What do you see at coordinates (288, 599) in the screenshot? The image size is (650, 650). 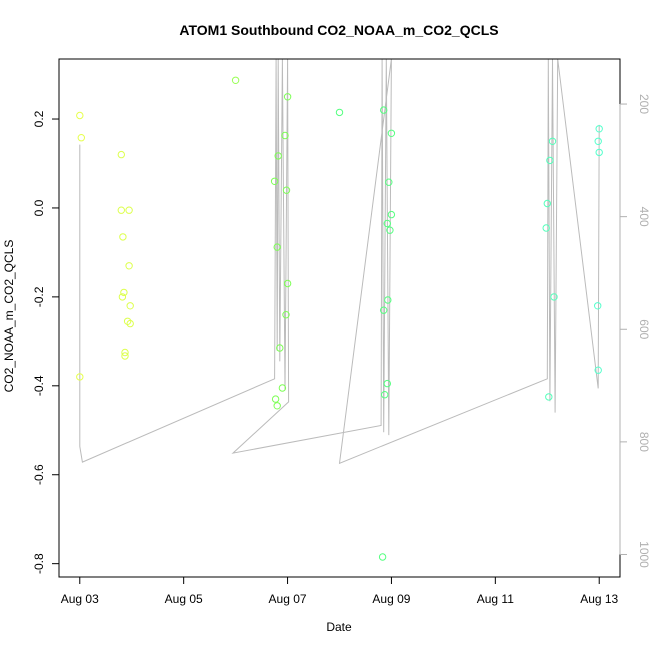 I see `x-tick-label: Aug 07` at bounding box center [288, 599].